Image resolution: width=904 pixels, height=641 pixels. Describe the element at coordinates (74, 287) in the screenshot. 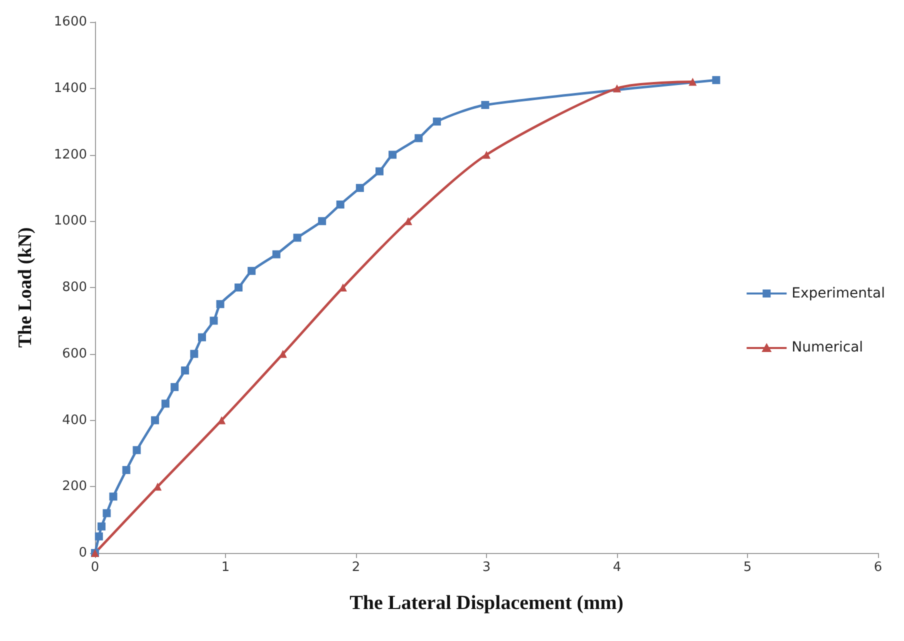

I see `y-tick-label: 800` at that location.